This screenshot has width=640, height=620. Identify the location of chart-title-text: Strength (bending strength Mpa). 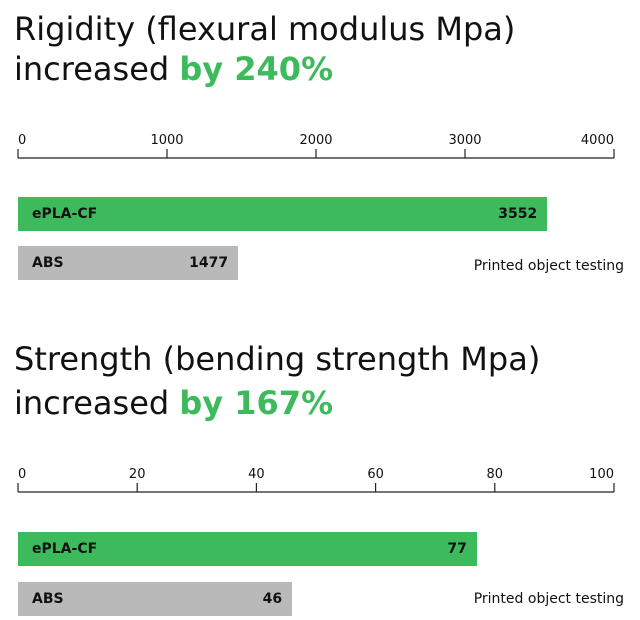
(277, 359).